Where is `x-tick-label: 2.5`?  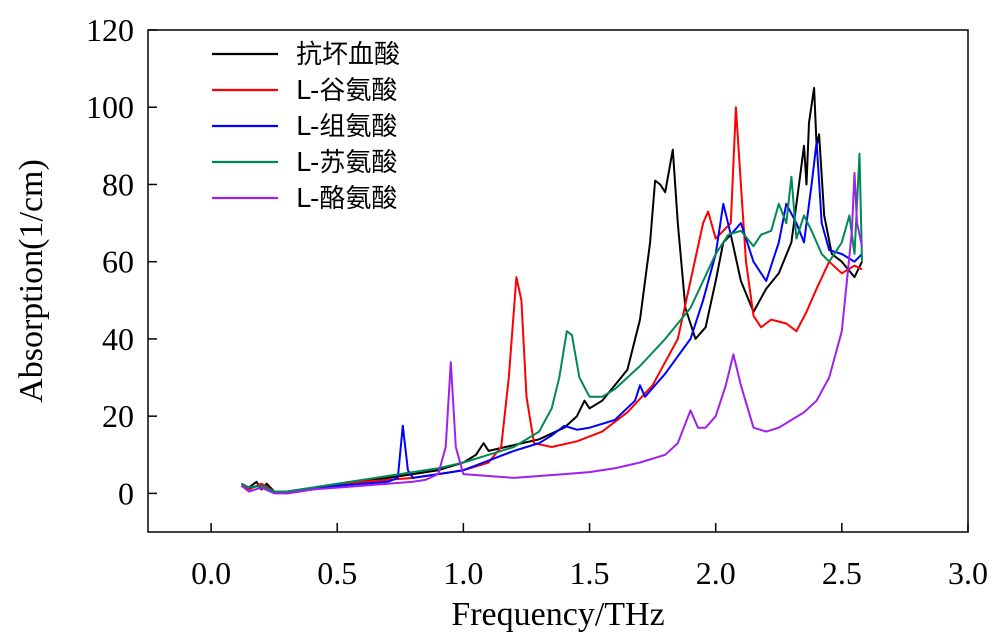
x-tick-label: 2.5 is located at coordinates (842, 573).